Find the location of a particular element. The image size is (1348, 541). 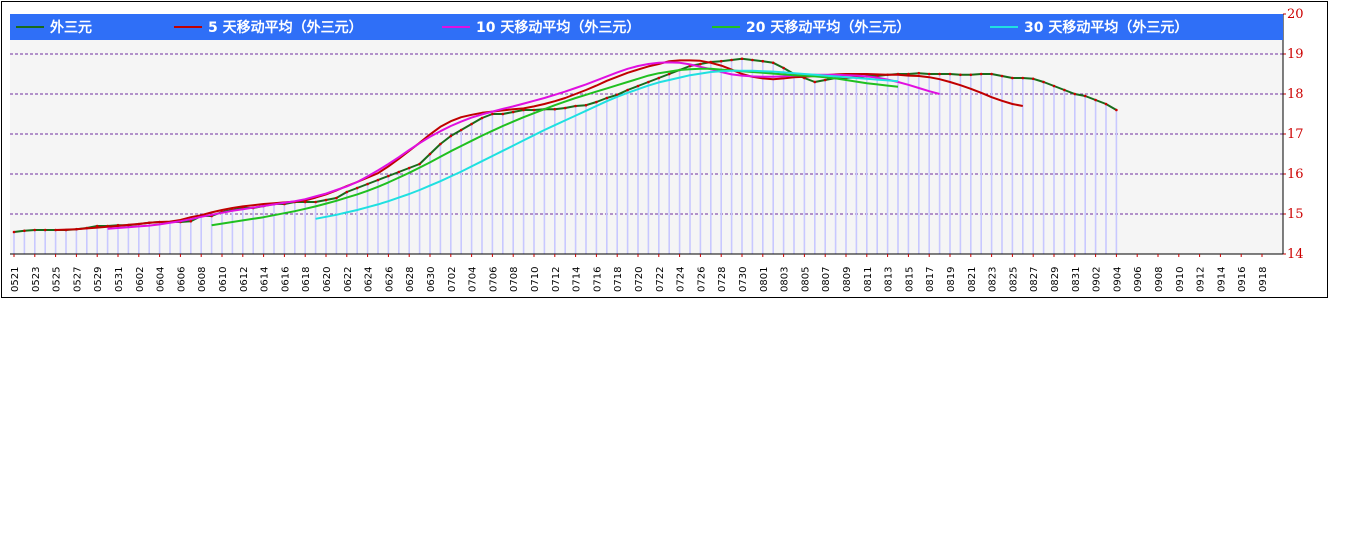

x-tick-label-0602: 0602 is located at coordinates (140, 279).